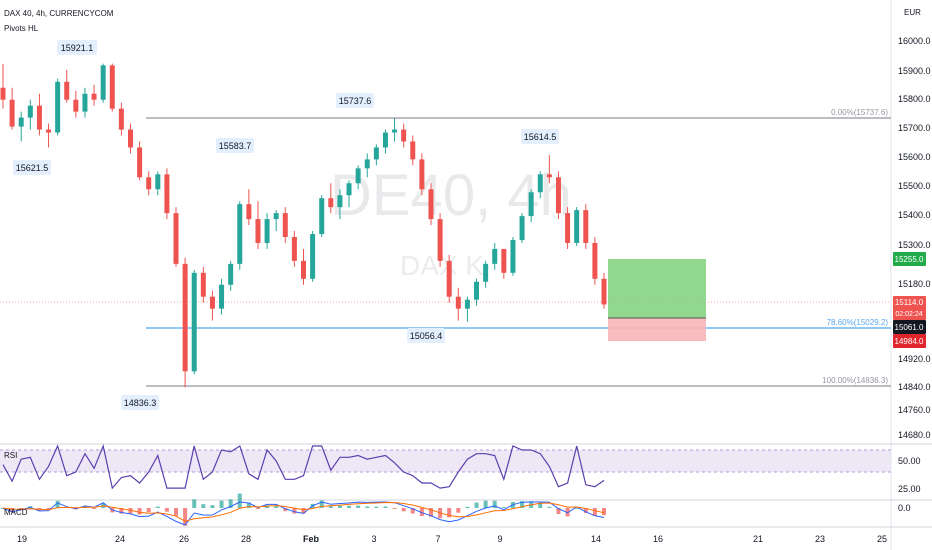 The image size is (932, 550). Describe the element at coordinates (657, 288) in the screenshot. I see `target-zone` at that location.